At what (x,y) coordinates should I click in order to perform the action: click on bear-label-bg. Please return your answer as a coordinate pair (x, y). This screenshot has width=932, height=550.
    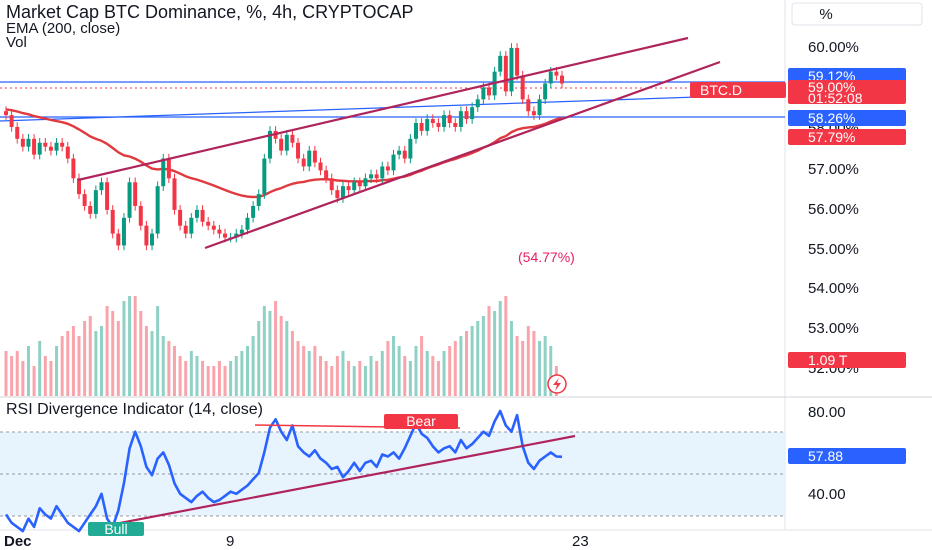
    Looking at the image, I should click on (421, 421).